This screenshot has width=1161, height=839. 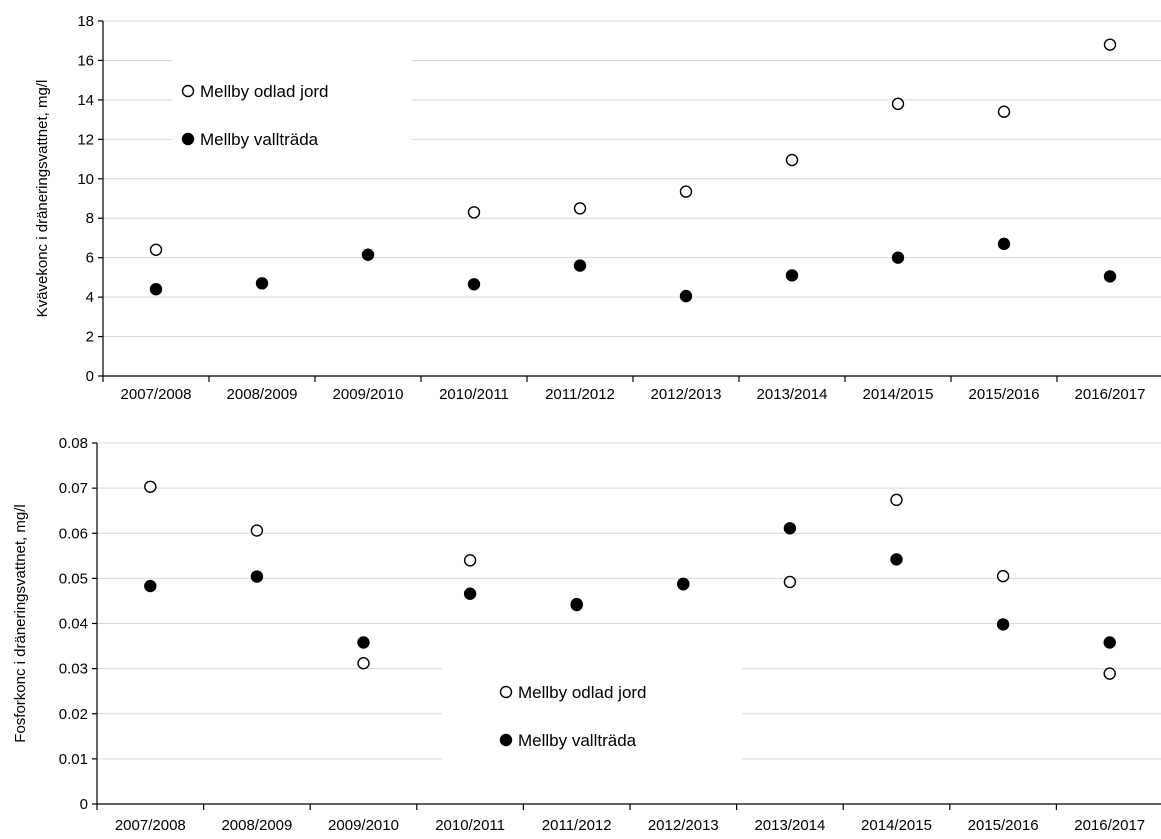 What do you see at coordinates (90, 337) in the screenshot?
I see `y-tick-label: 2` at bounding box center [90, 337].